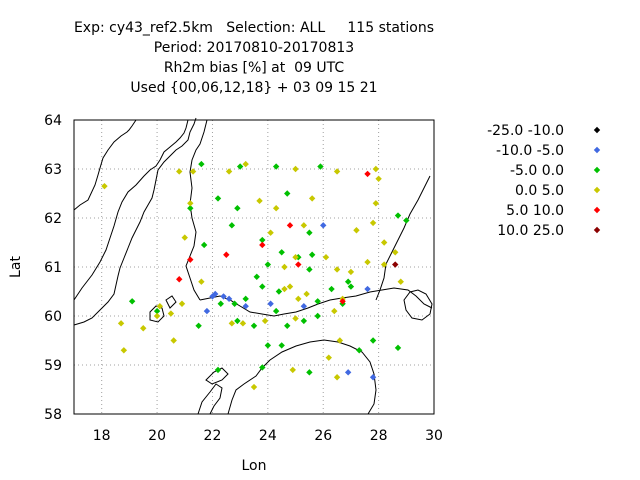  I want to click on y-axis-label: Lat, so click(16, 267).